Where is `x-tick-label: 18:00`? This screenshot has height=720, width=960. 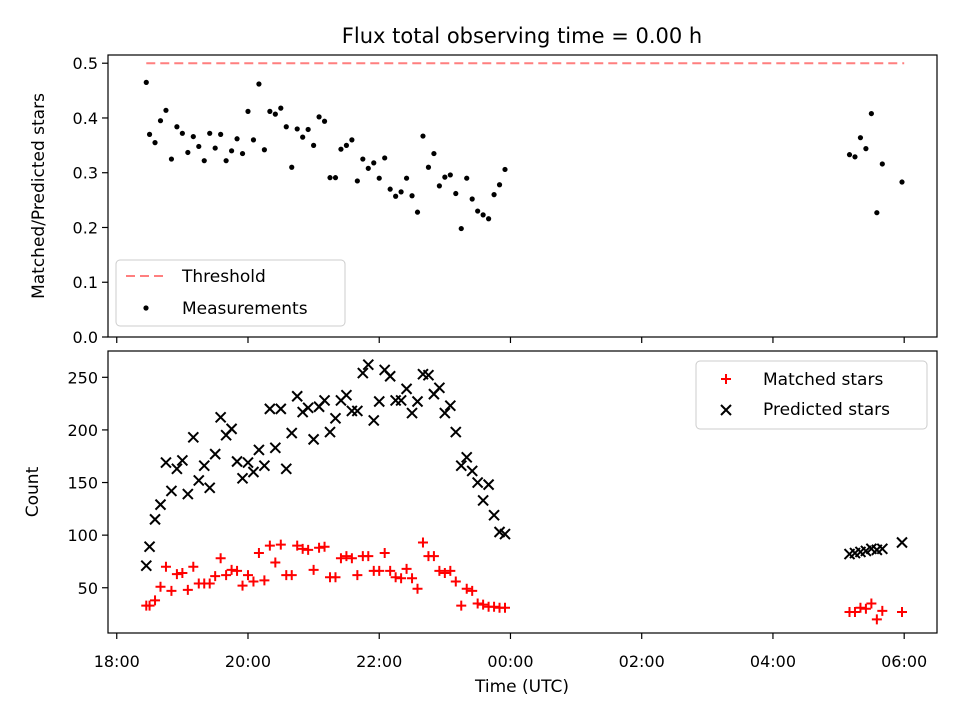
x-tick-label: 18:00 is located at coordinates (117, 661).